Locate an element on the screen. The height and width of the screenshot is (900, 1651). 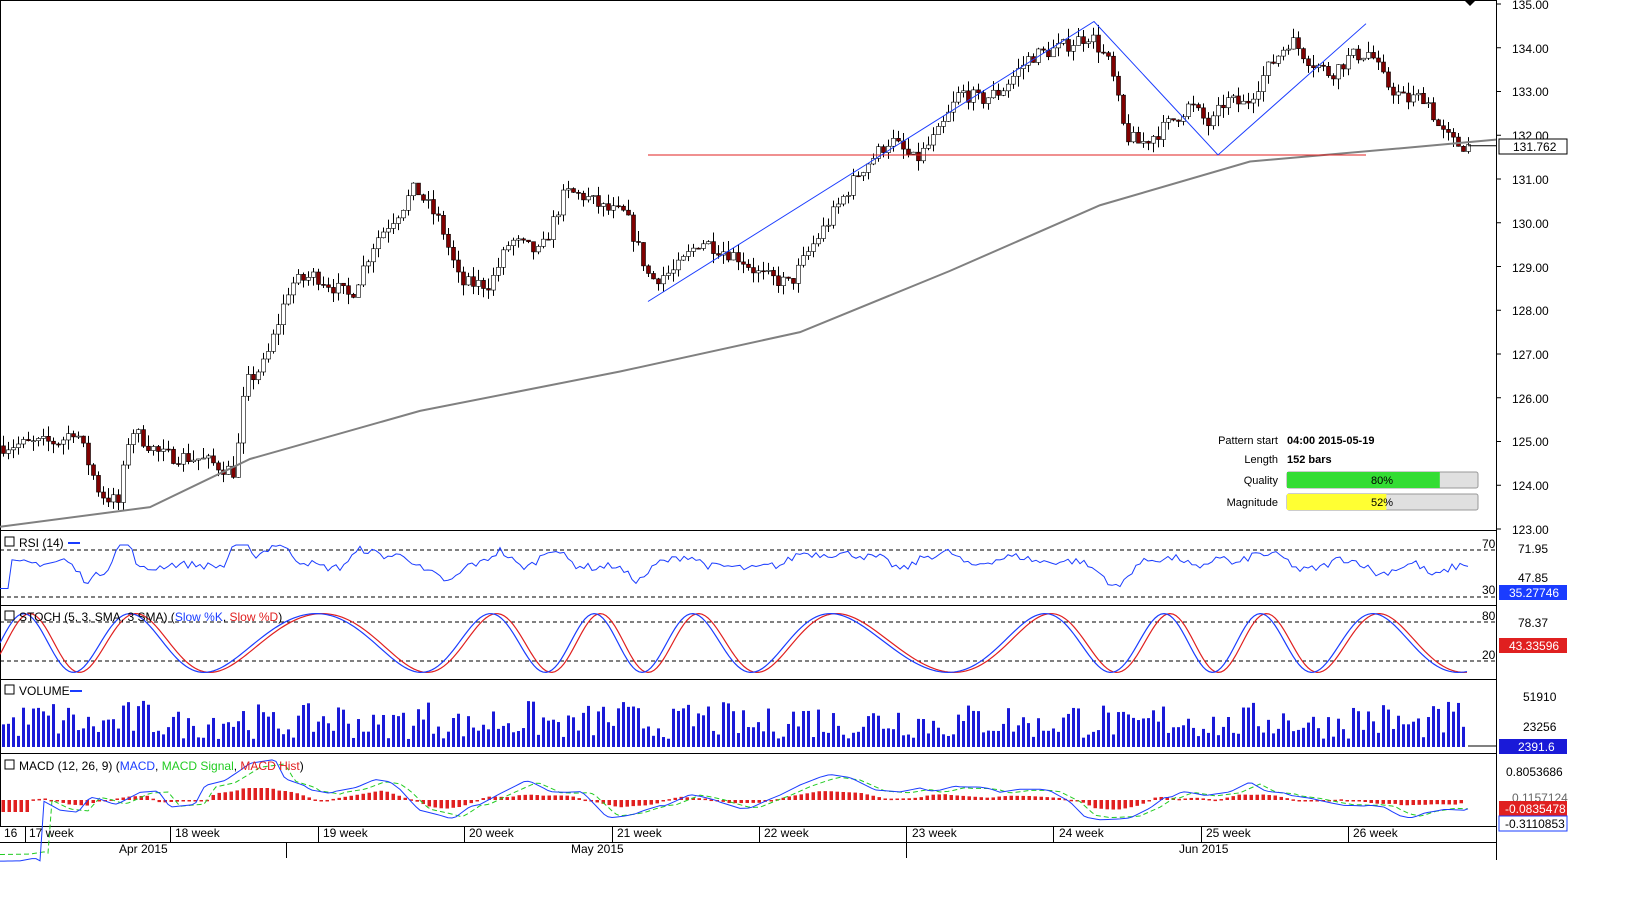
volume-panel is located at coordinates (749, 723).